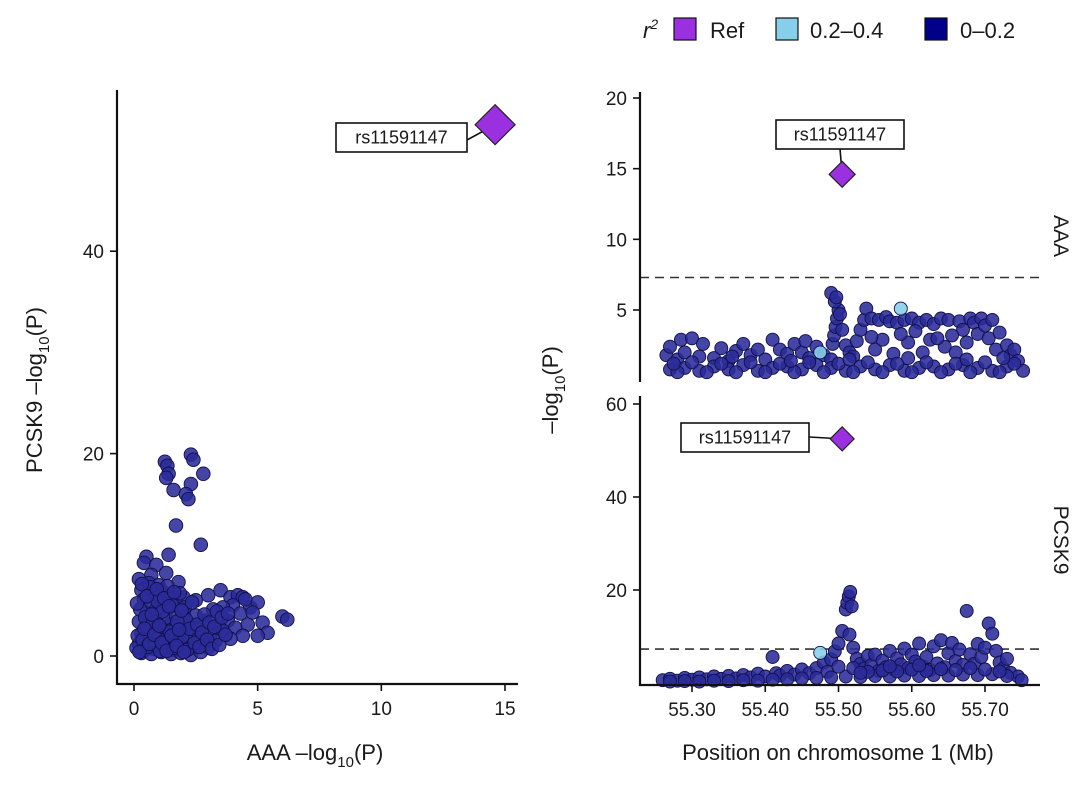  I want to click on pcsk9-points, so click(842, 636).